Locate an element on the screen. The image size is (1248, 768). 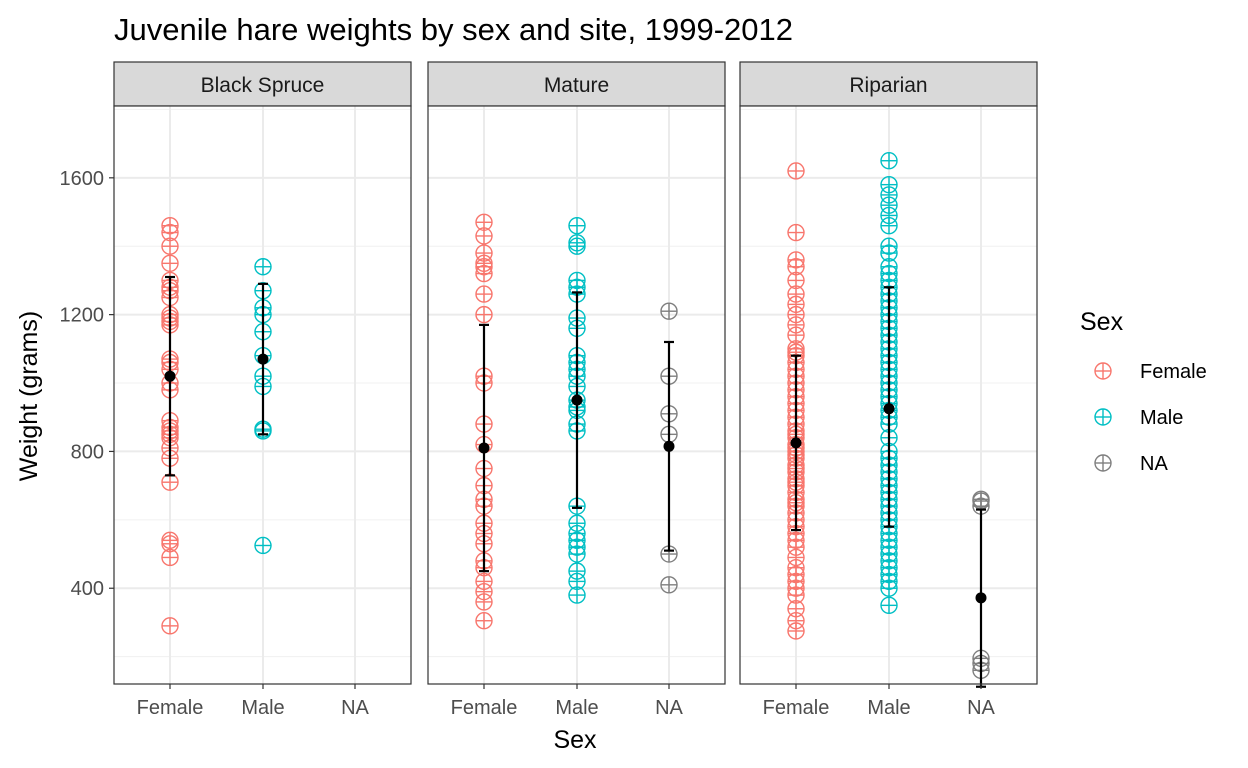
y-tick-label: 1200 is located at coordinates (82, 316).